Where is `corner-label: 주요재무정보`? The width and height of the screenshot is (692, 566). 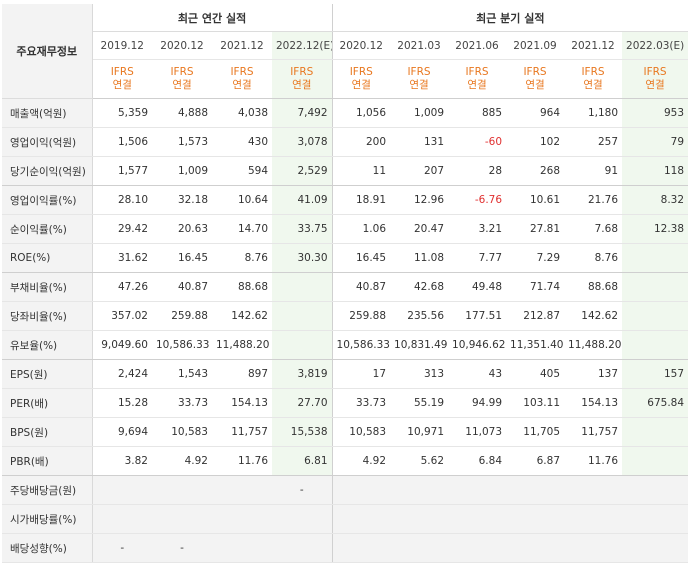
corner-label: 주요재무정보 is located at coordinates (47, 51).